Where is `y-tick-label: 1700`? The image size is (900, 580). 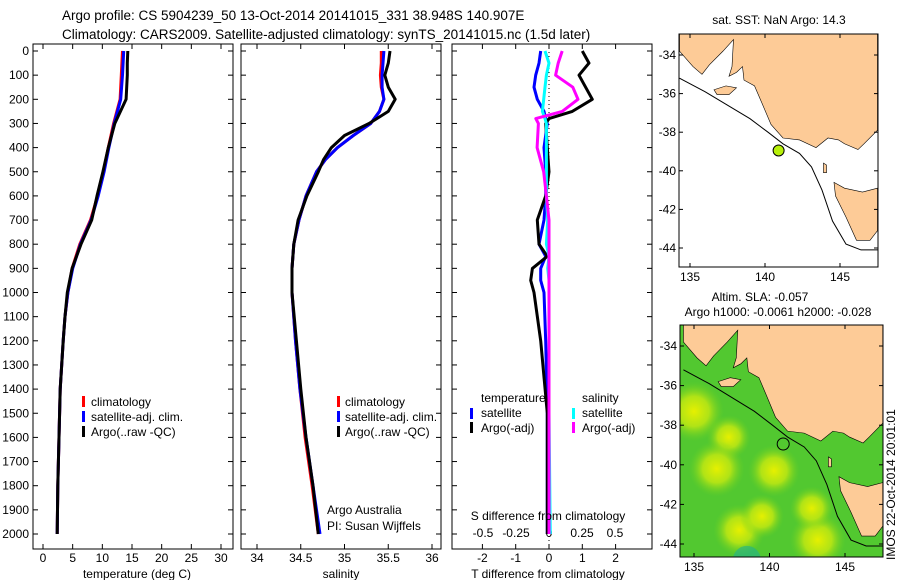
y-tick-label: 1700 is located at coordinates (15, 462).